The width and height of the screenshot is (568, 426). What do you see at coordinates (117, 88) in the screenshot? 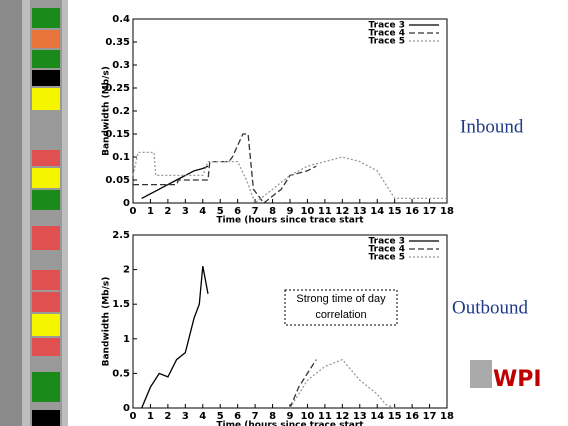
I see `y-tick-label: 0.25` at bounding box center [117, 88].